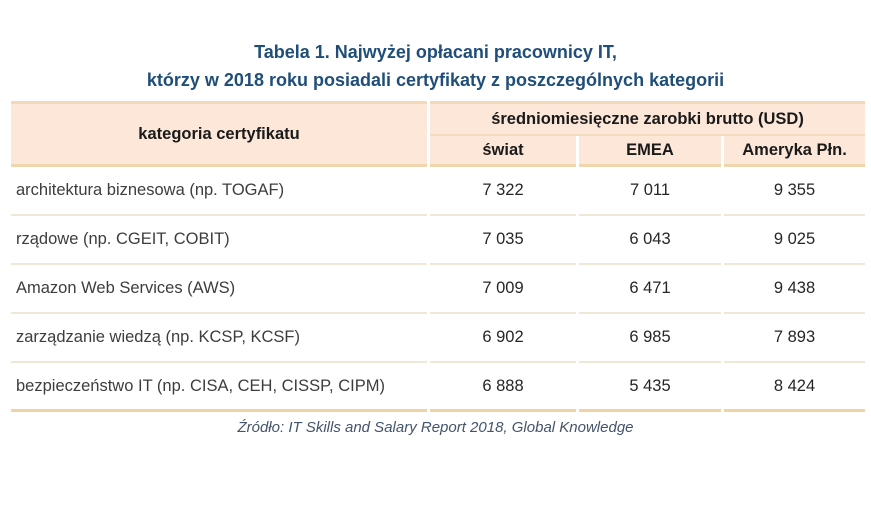 The height and width of the screenshot is (509, 871). What do you see at coordinates (219, 289) in the screenshot?
I see `cell-category: Amazon Web Services (AWS)` at bounding box center [219, 289].